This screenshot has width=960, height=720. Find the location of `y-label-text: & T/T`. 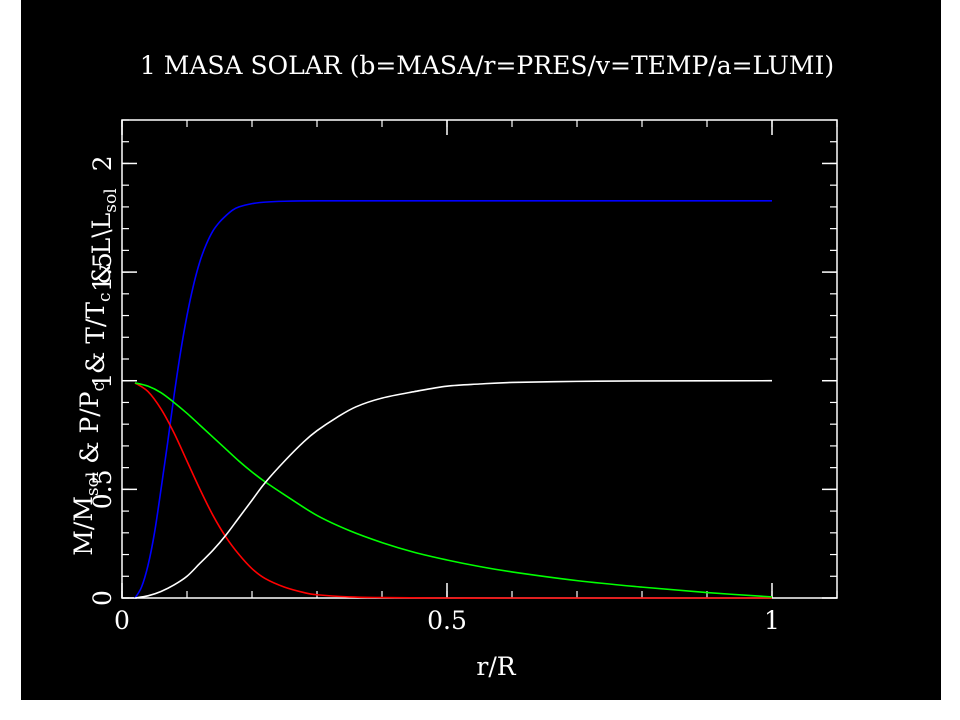

y-label-text: & T/T is located at coordinates (95, 342).